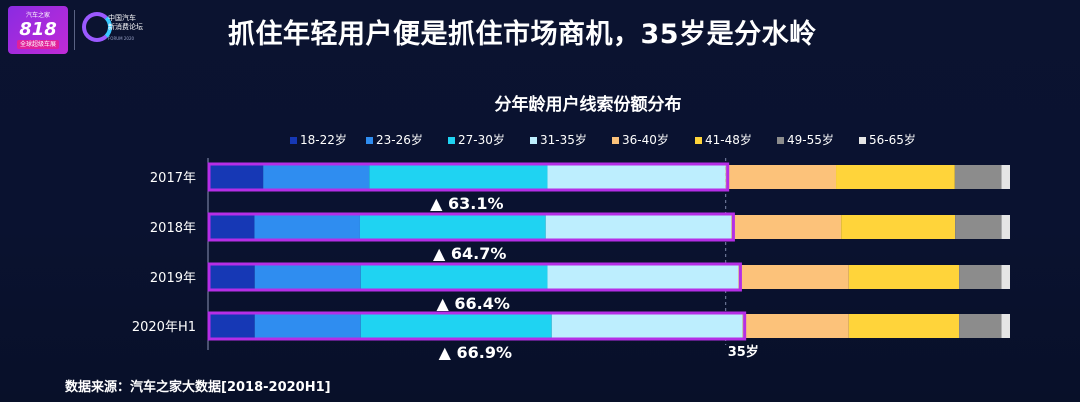 This screenshot has width=1080, height=402. Describe the element at coordinates (466, 203) in the screenshot. I see `share-annotation: ▲ 63.1%` at that location.